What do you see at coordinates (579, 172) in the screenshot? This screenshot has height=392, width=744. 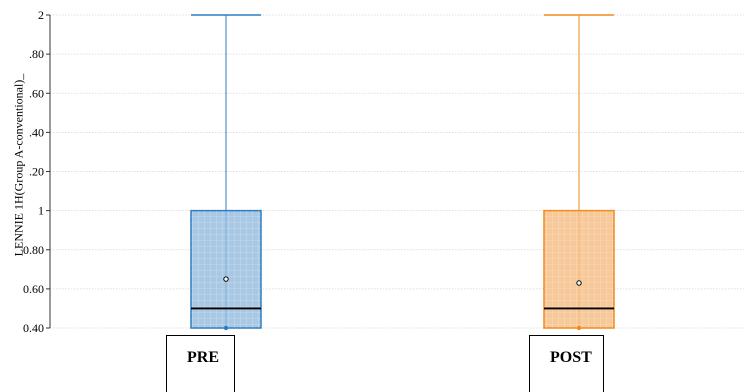 I see `box-post` at bounding box center [579, 172].